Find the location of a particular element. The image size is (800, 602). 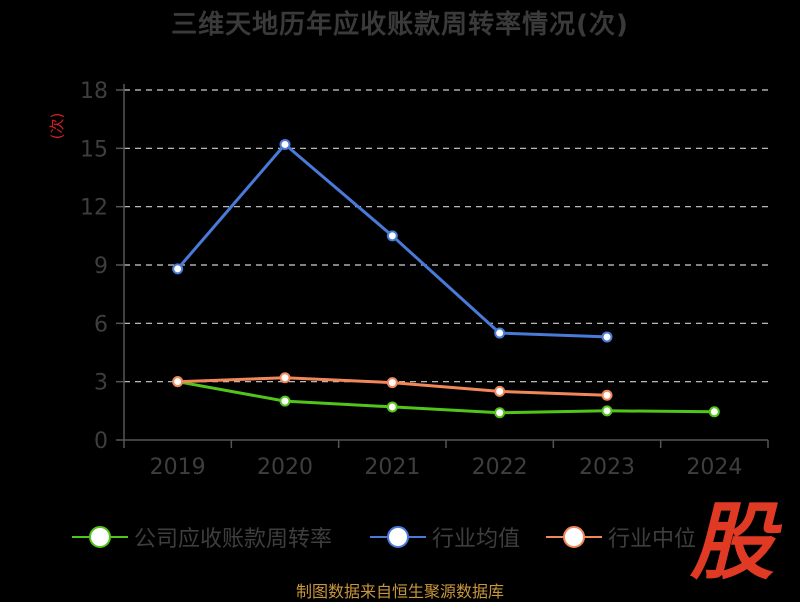

x-tick-label: 2021 is located at coordinates (392, 467).